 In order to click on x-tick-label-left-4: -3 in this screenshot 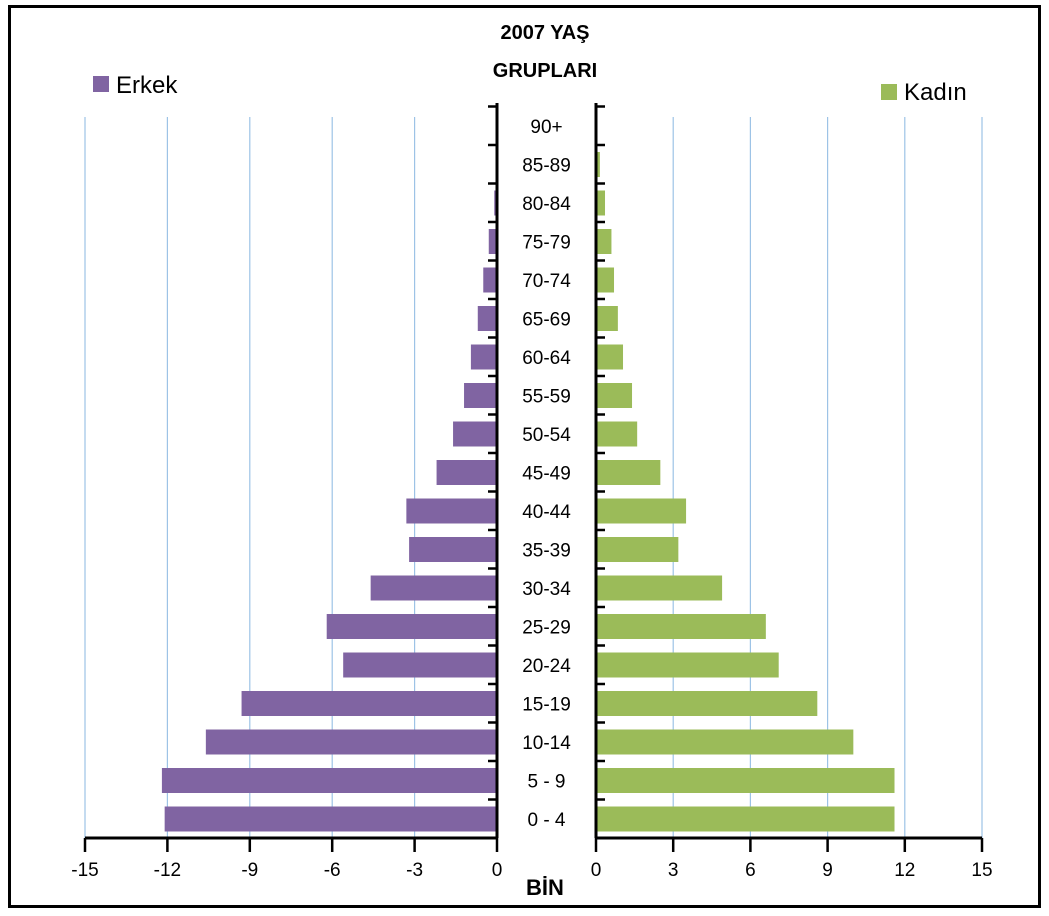, I will do `click(414, 870)`.